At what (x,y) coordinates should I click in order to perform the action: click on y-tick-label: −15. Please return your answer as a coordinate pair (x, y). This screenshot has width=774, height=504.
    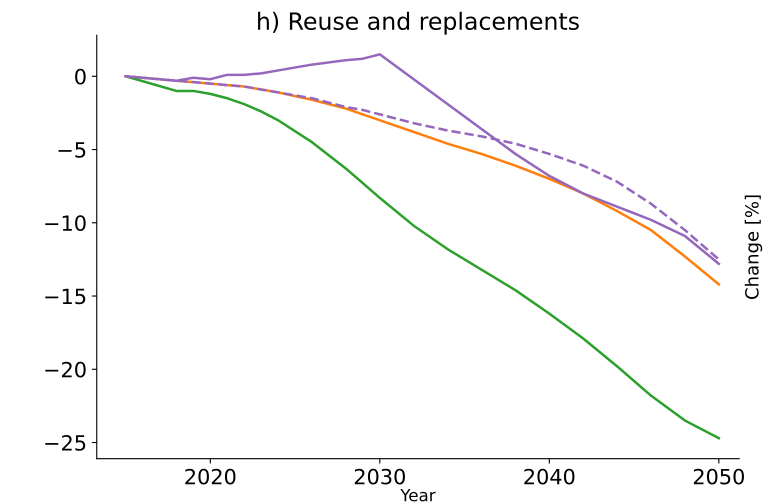
    Looking at the image, I should click on (65, 296).